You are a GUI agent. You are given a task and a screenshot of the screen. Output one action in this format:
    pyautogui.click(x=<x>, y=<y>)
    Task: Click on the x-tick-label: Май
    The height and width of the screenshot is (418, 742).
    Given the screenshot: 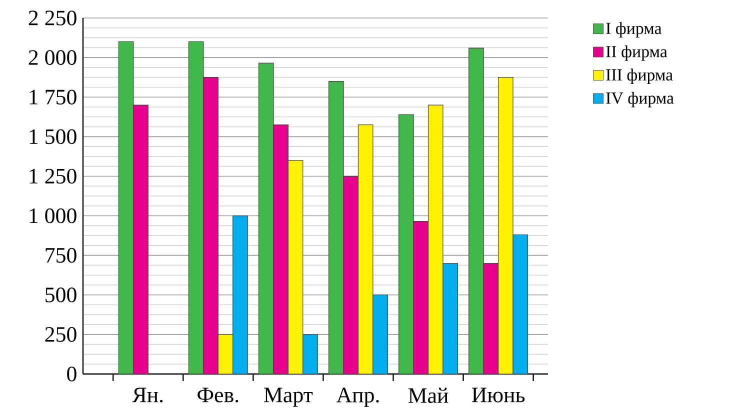 What is the action you would take?
    pyautogui.click(x=428, y=395)
    